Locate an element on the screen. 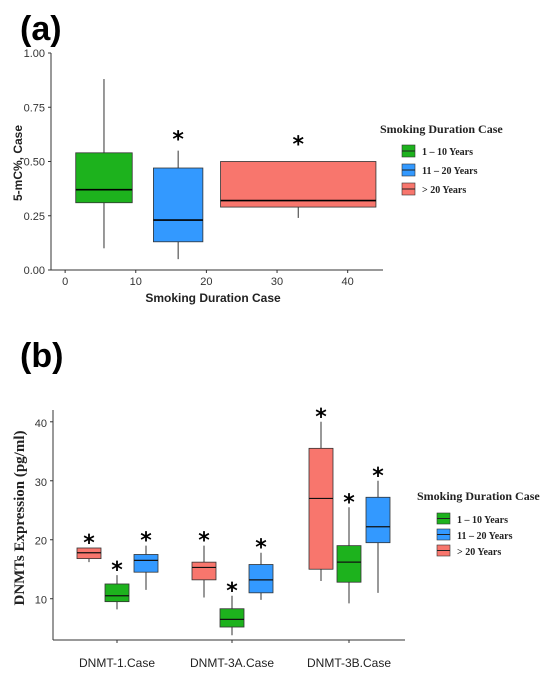 This screenshot has width=550, height=673. chart-b-y-tick-label: 20 is located at coordinates (41, 542).